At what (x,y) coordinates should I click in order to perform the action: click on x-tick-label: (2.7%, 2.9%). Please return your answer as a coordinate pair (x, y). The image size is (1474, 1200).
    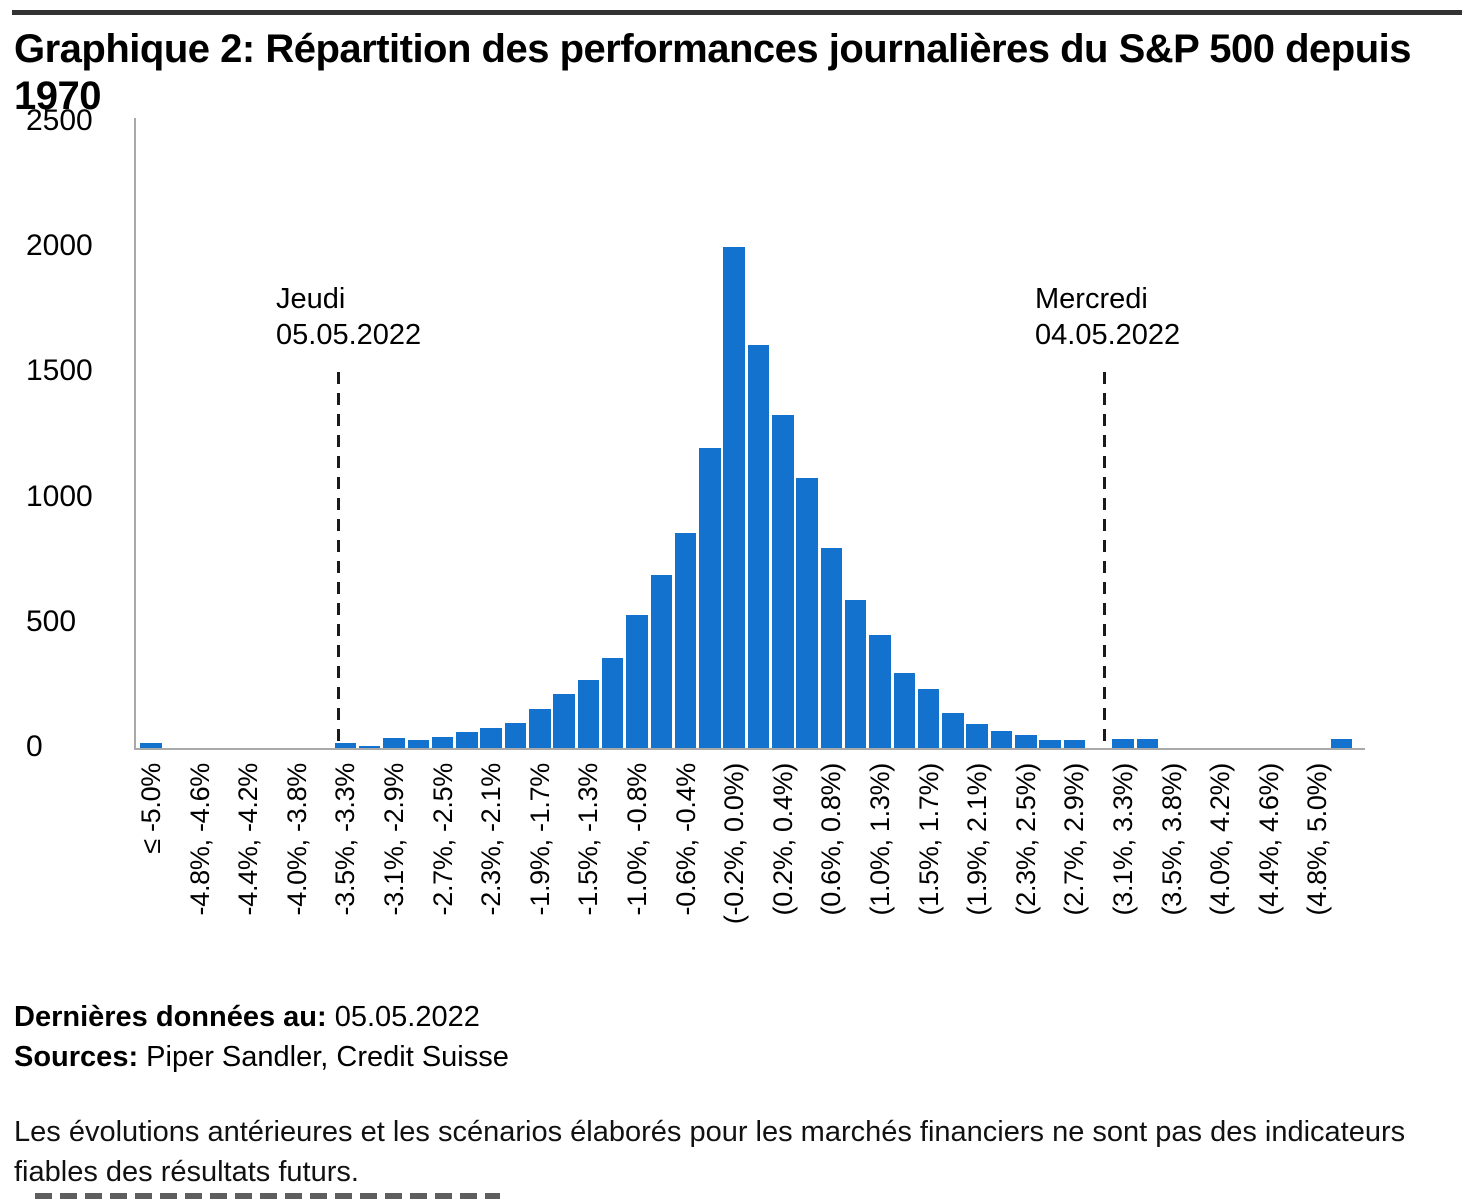
    Looking at the image, I should click on (1074, 839).